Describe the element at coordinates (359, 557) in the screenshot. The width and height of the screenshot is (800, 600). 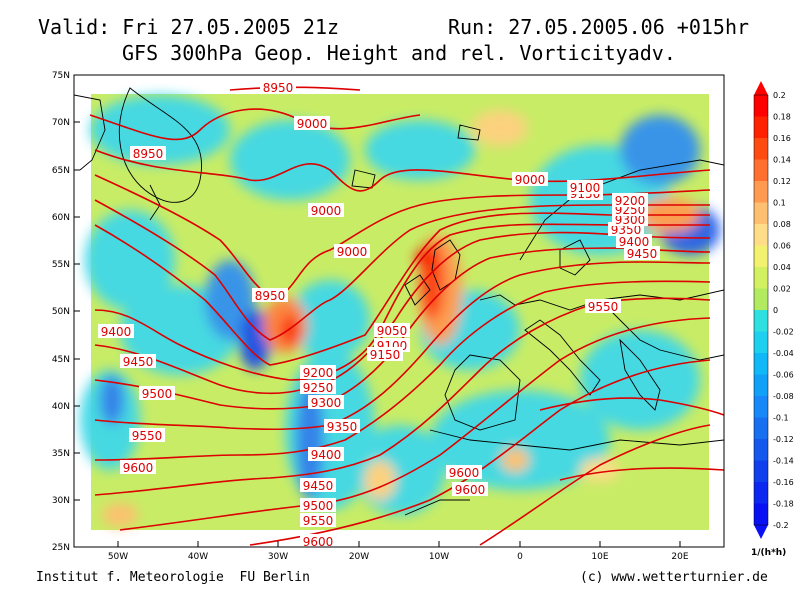
I see `lon-label: 20W` at that location.